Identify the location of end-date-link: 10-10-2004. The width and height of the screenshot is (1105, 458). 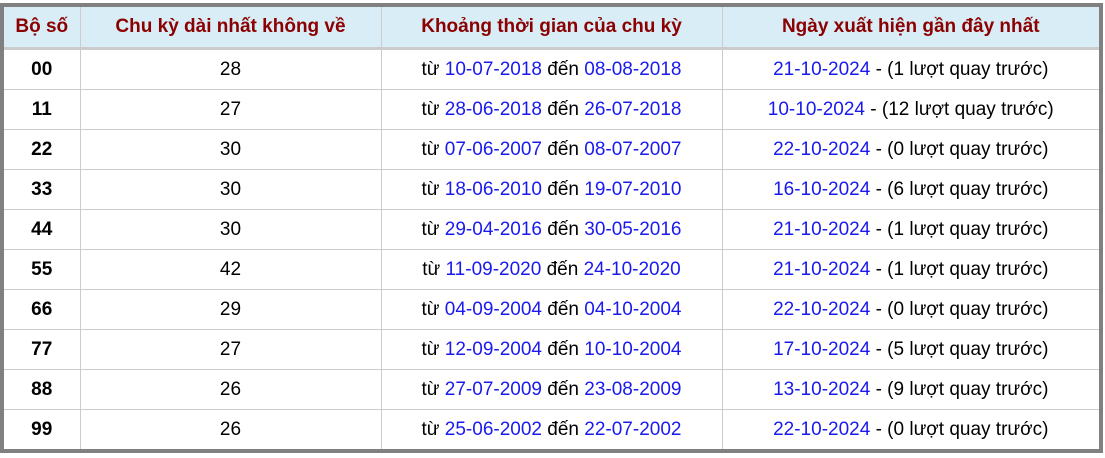
(633, 349).